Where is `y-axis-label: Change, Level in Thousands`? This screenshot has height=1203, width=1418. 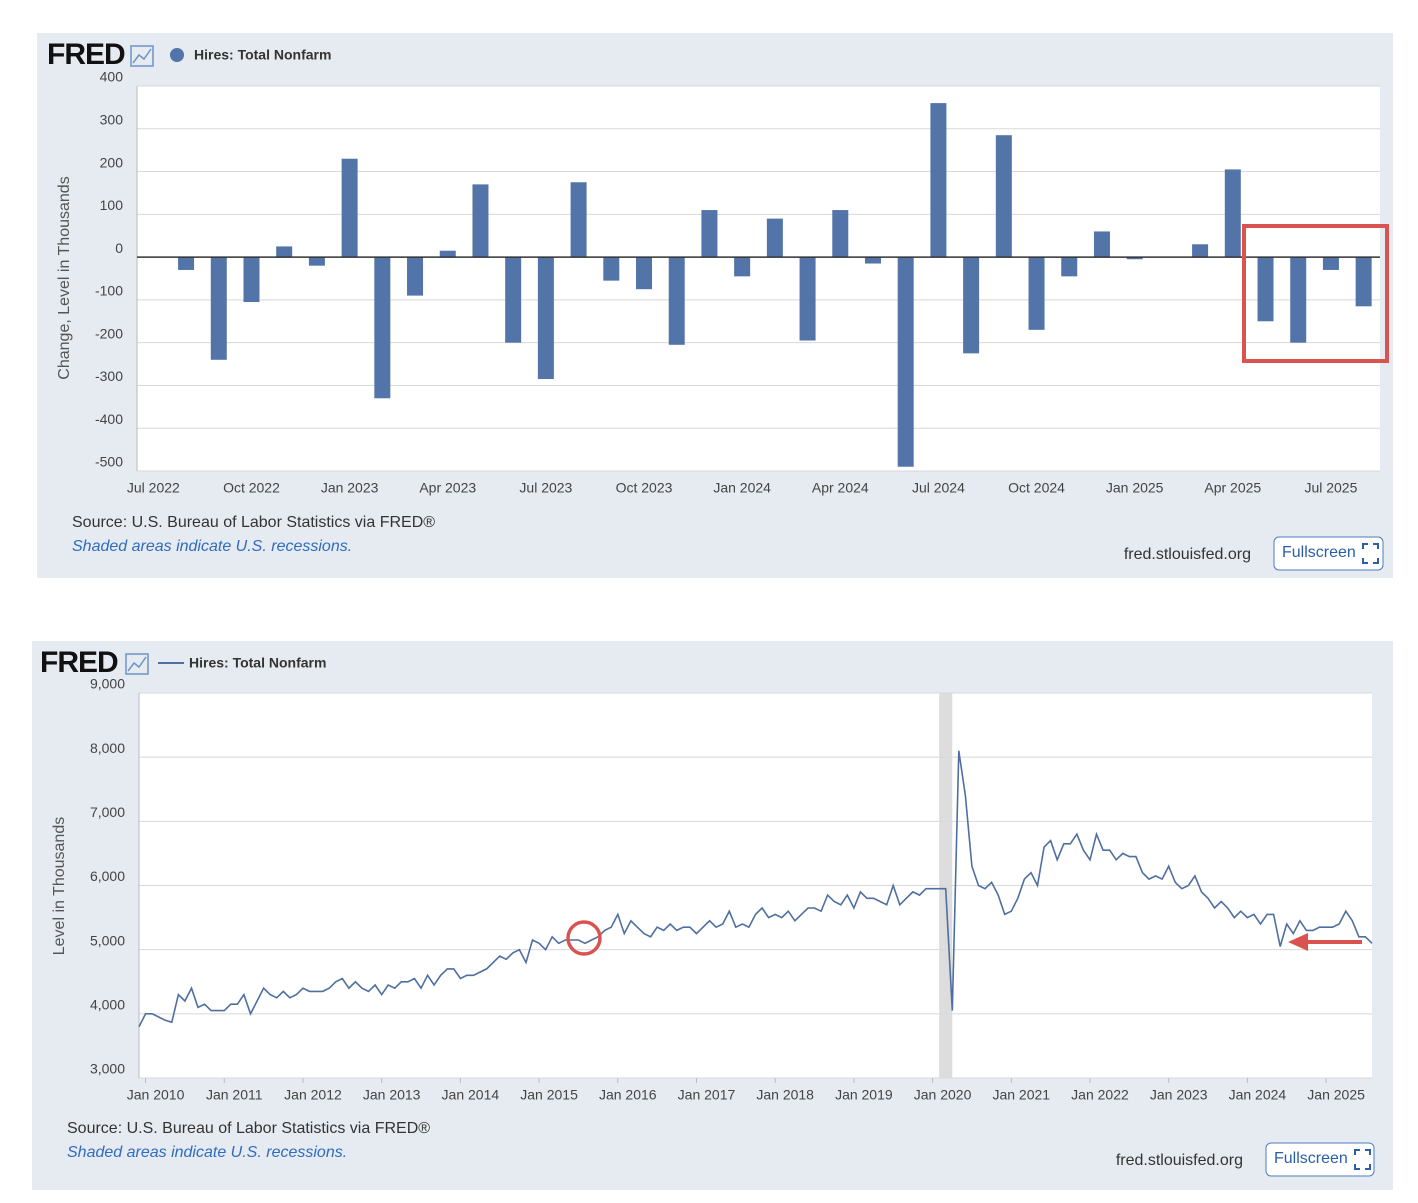
y-axis-label: Change, Level in Thousands is located at coordinates (64, 277).